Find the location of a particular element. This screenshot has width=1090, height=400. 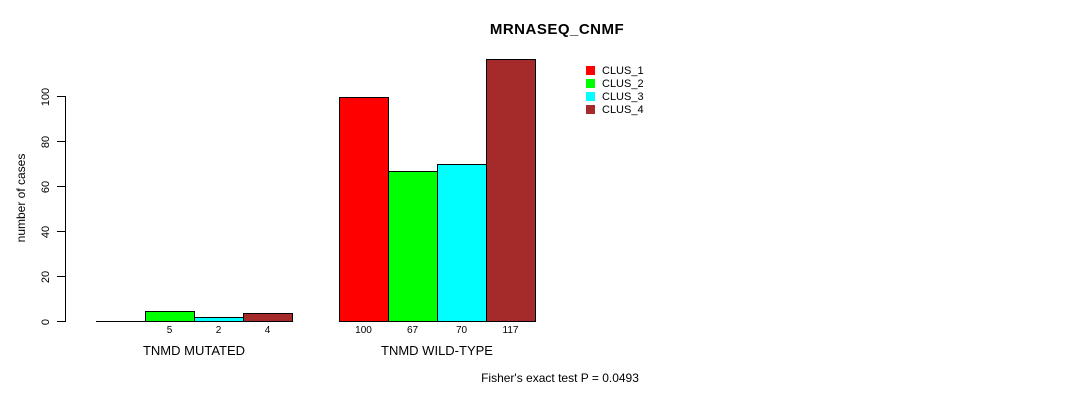

legend: CLUS_1 CLUS_2 CLUS_3 CLUS_4 is located at coordinates (615, 90).